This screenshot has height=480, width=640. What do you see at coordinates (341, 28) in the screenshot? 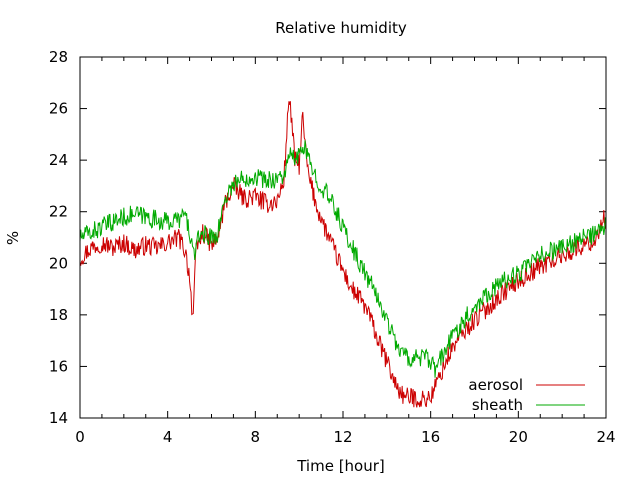
I see `chart-title: Relative humidity` at bounding box center [341, 28].